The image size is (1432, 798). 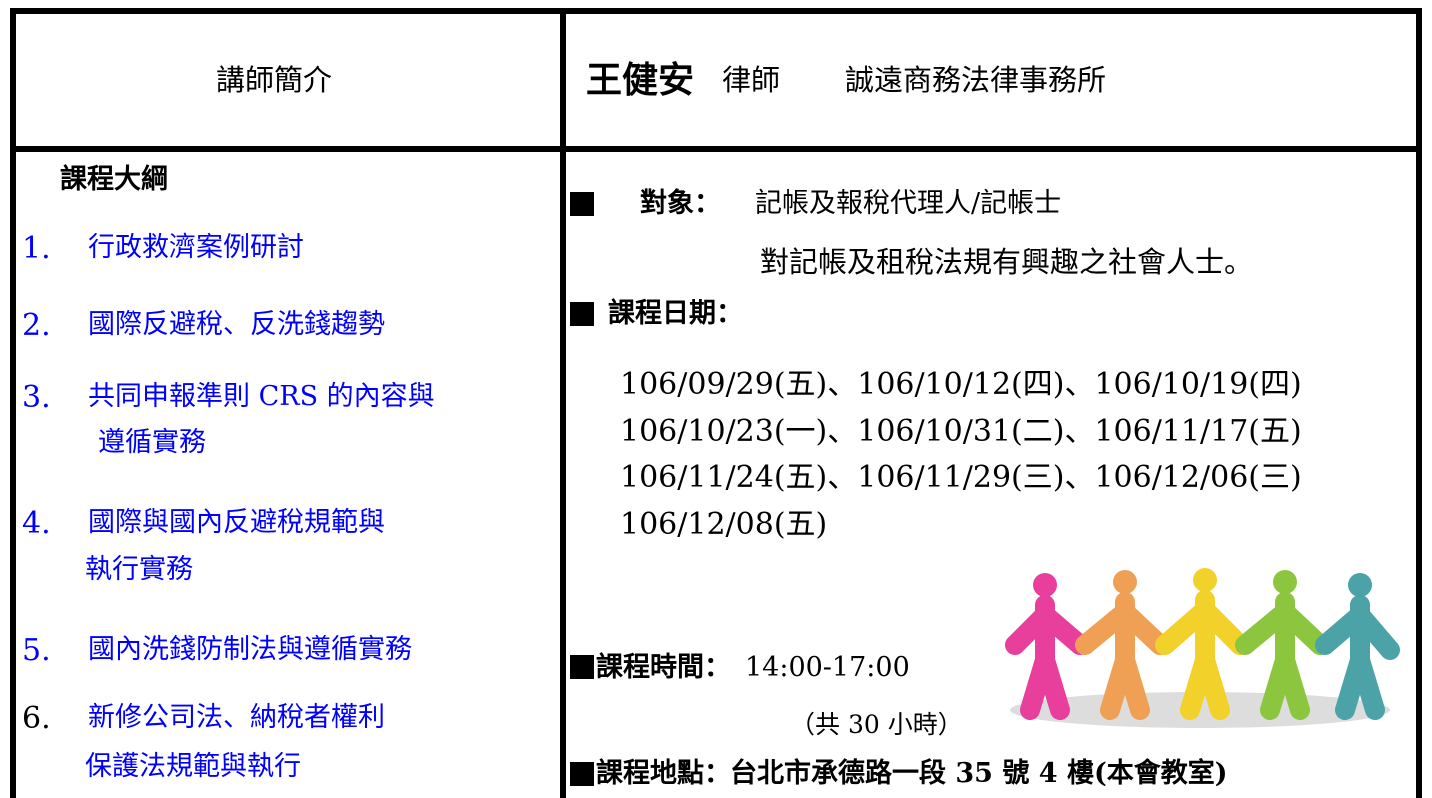 What do you see at coordinates (193, 766) in the screenshot?
I see `item-text: 保護法規範與執行` at bounding box center [193, 766].